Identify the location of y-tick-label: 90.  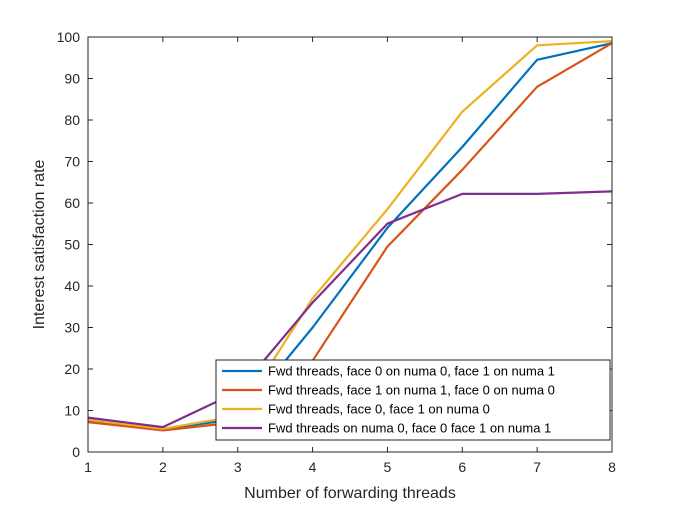
(72, 79).